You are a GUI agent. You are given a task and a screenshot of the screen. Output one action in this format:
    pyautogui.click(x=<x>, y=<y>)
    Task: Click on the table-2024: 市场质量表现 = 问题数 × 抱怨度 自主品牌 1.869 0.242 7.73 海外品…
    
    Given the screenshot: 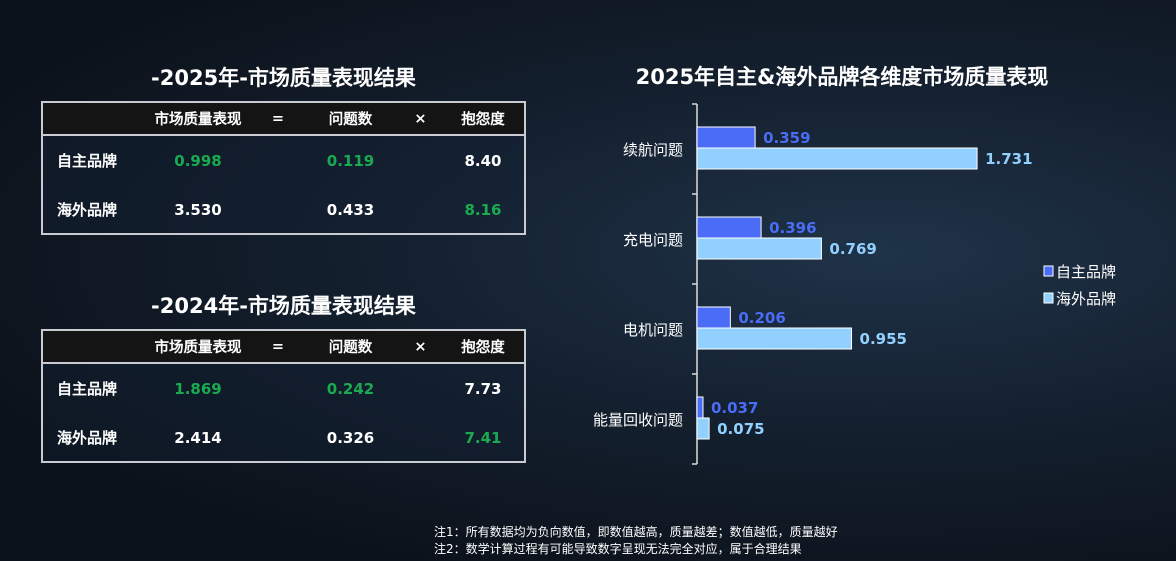 What is the action you would take?
    pyautogui.click(x=283, y=396)
    